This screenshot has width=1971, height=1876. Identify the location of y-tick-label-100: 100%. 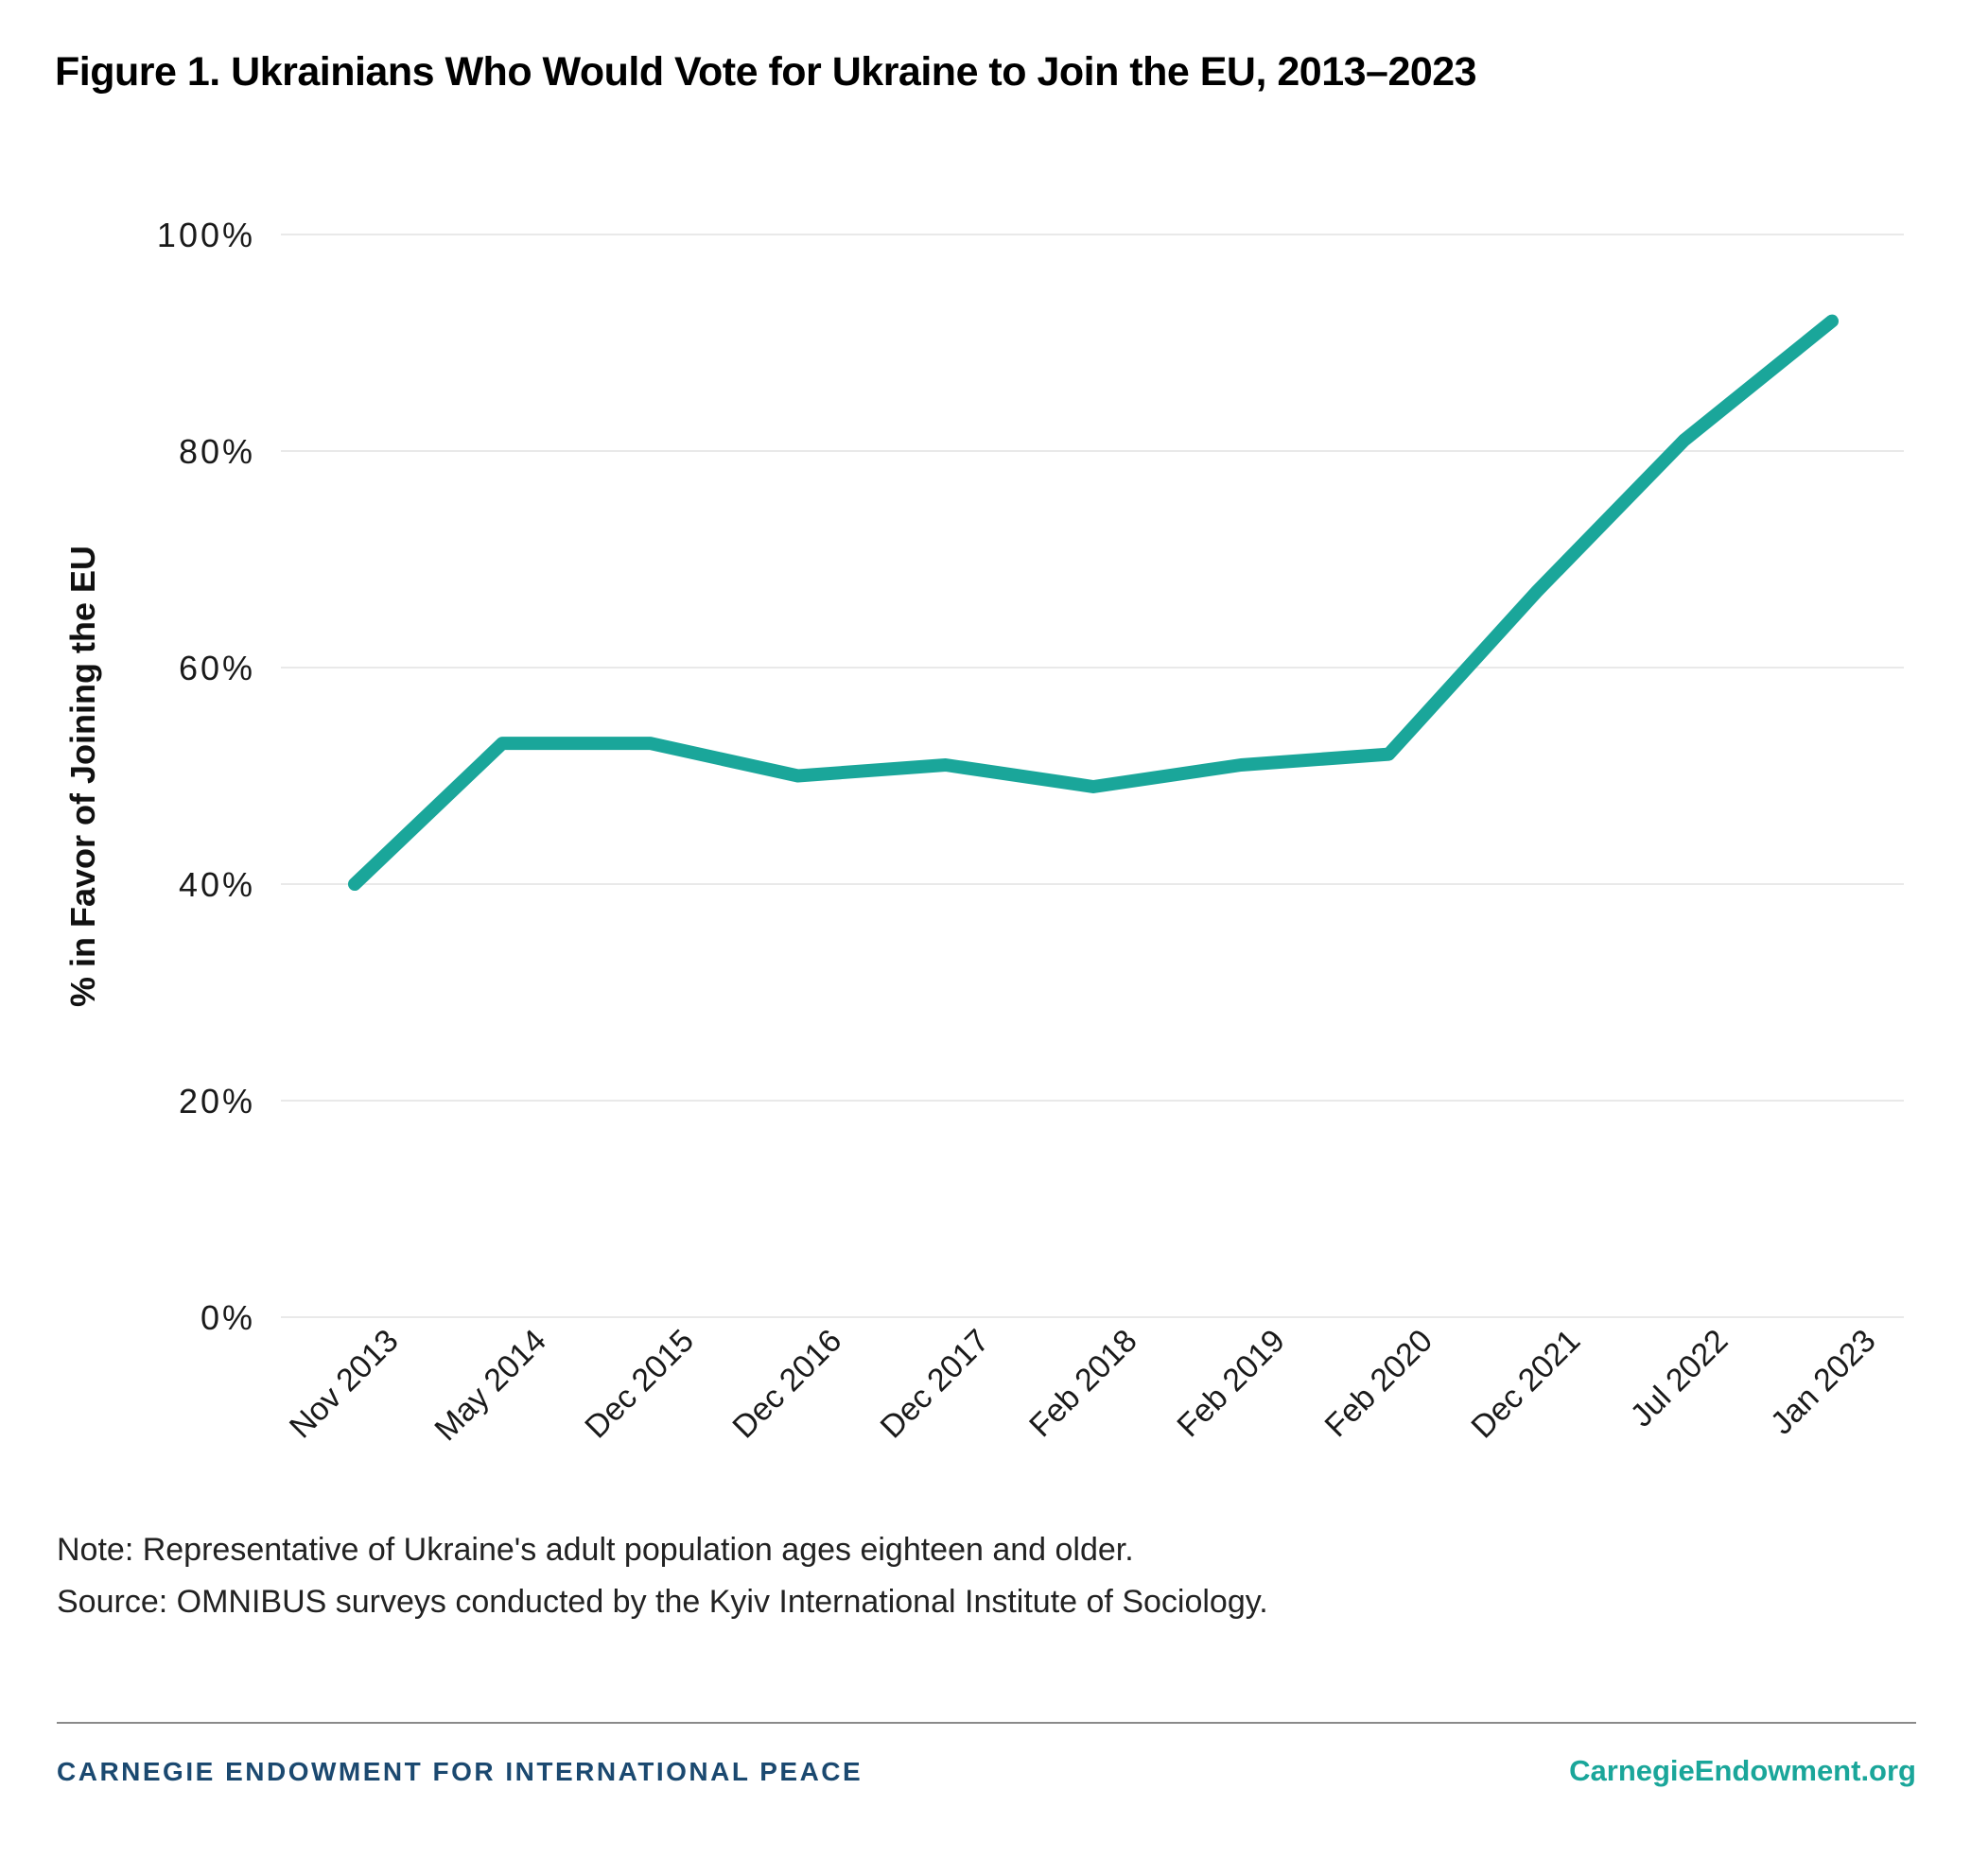
(206, 235).